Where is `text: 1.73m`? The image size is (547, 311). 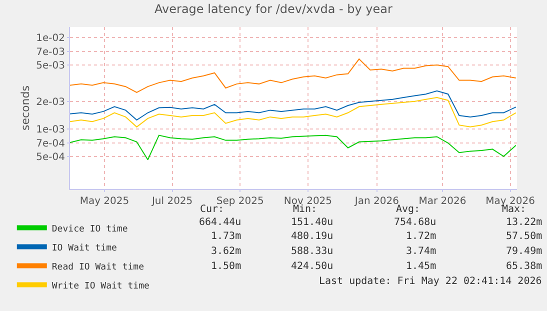 text: 1.73m is located at coordinates (226, 236).